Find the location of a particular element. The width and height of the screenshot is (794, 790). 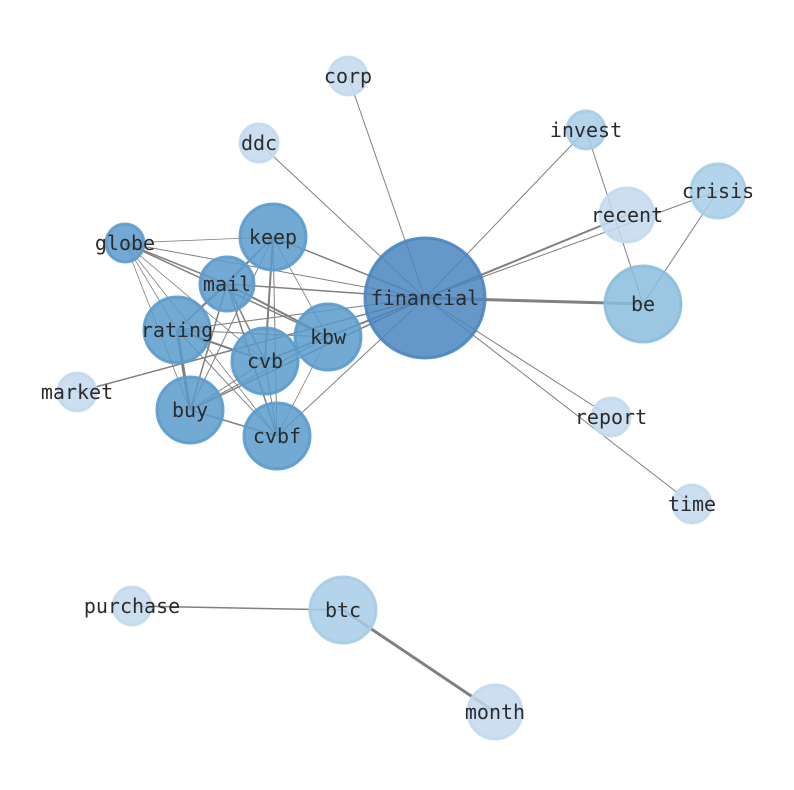

node-financial: financial is located at coordinates (425, 298).